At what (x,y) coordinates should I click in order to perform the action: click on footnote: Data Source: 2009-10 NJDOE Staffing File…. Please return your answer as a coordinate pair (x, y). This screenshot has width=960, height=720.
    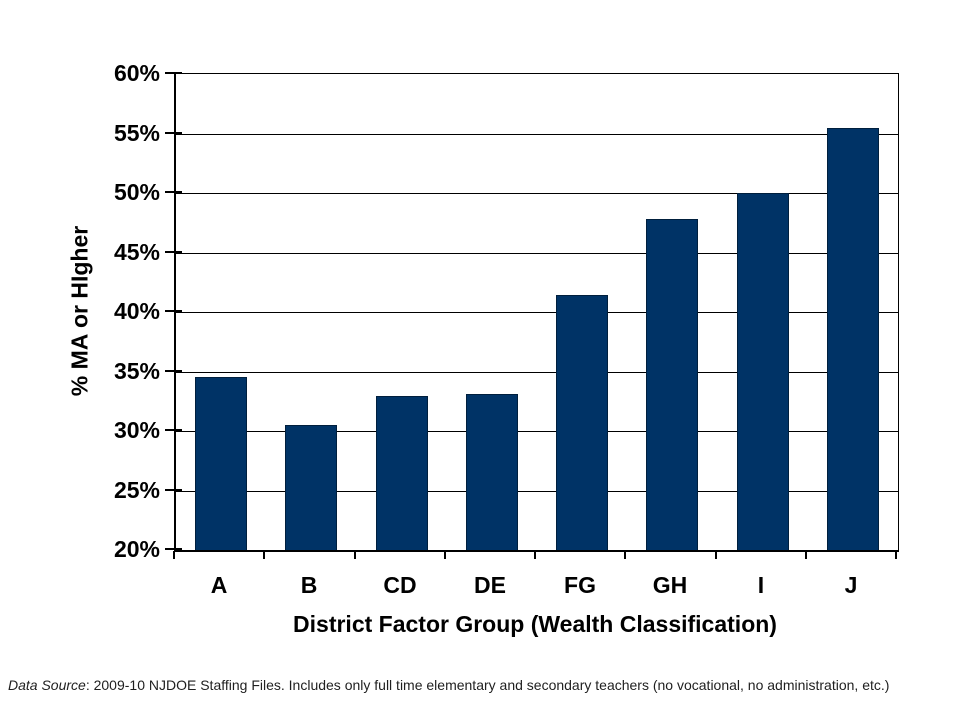
    Looking at the image, I should click on (450, 685).